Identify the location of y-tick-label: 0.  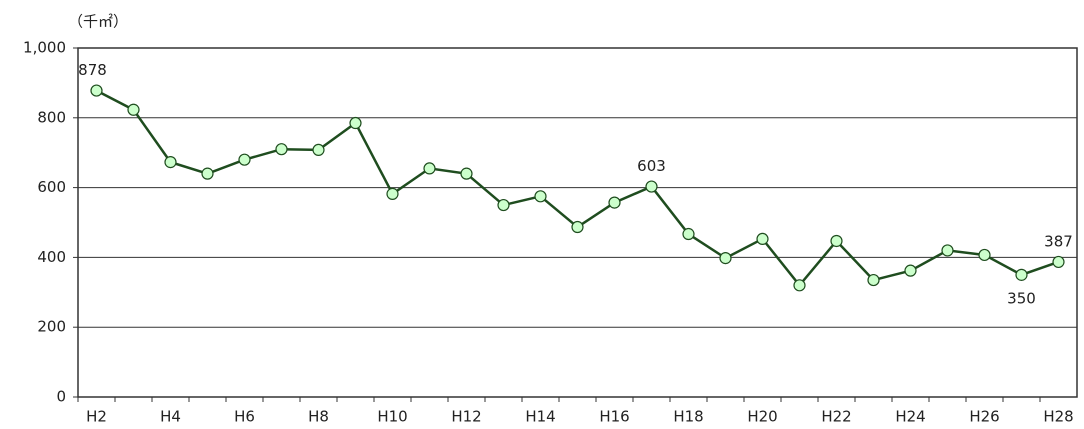
(61, 397).